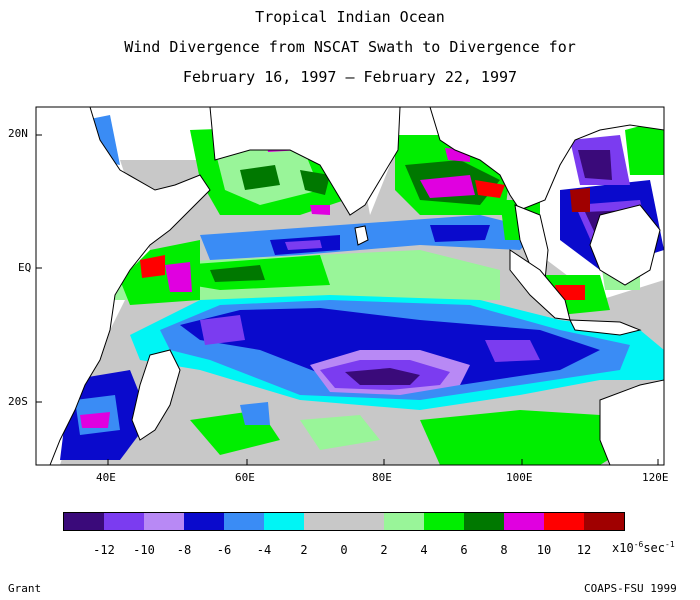  Describe the element at coordinates (504, 550) in the screenshot. I see `legend-tick-label: 8` at that location.